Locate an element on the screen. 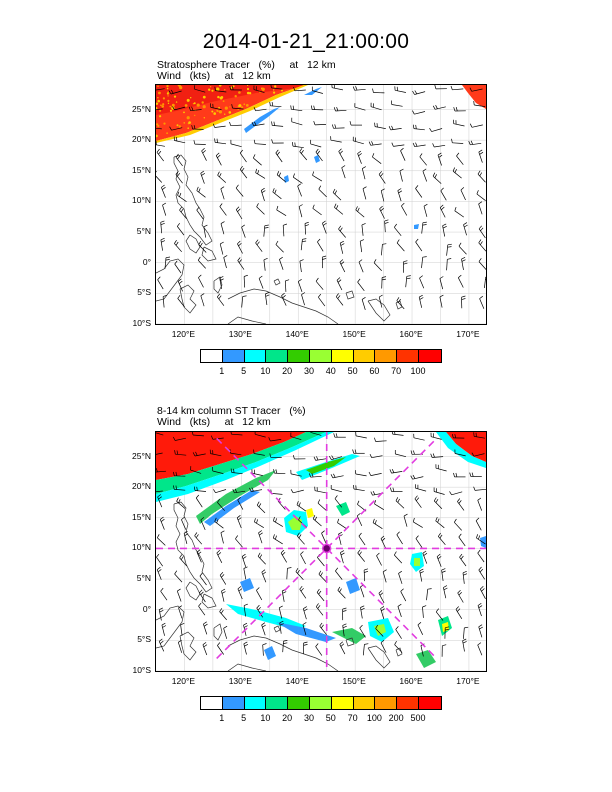 This screenshot has width=612, height=792. tracer-field-high is located at coordinates (321, 114).